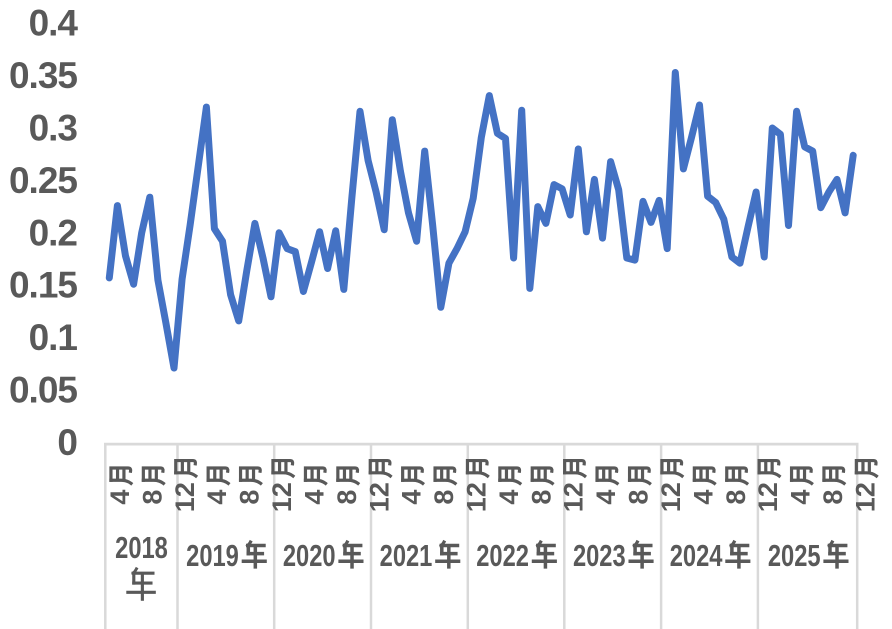  Describe the element at coordinates (309, 555) in the screenshot. I see `svg-text: 2020` at that location.